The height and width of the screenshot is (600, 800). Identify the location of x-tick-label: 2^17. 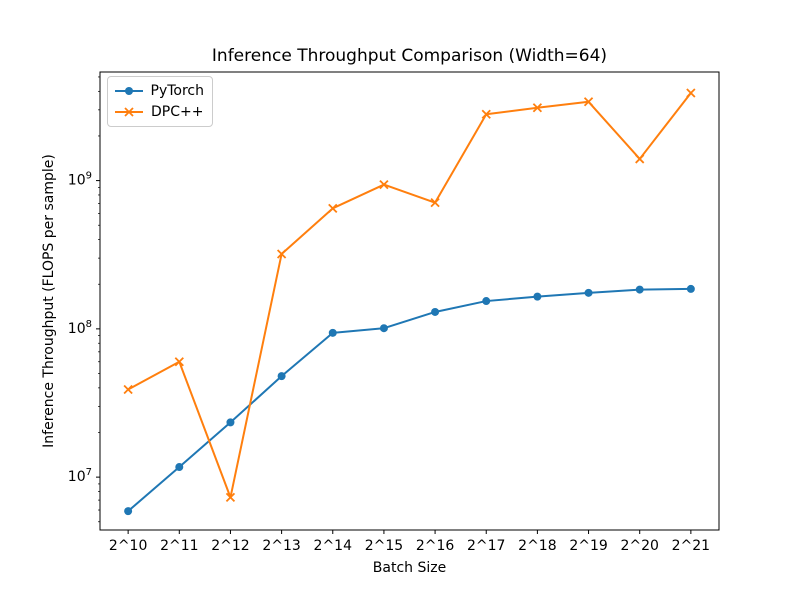
(486, 546).